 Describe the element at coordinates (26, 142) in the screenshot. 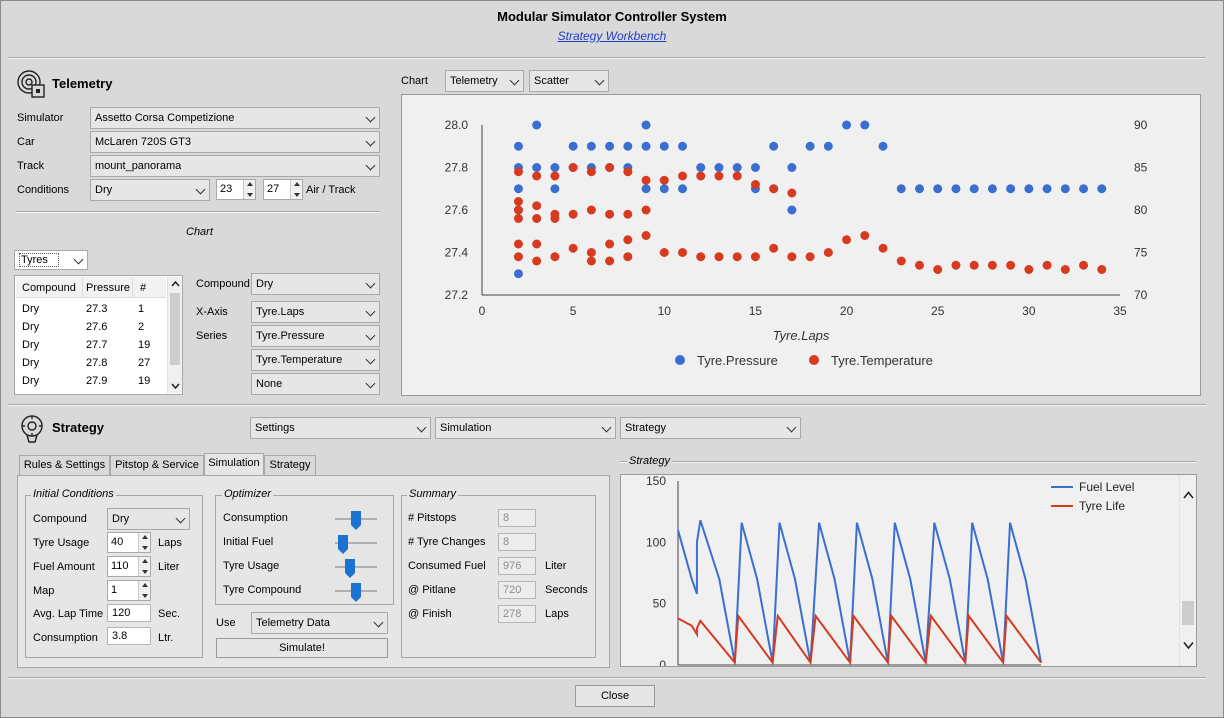

I see `car-label: Car` at that location.